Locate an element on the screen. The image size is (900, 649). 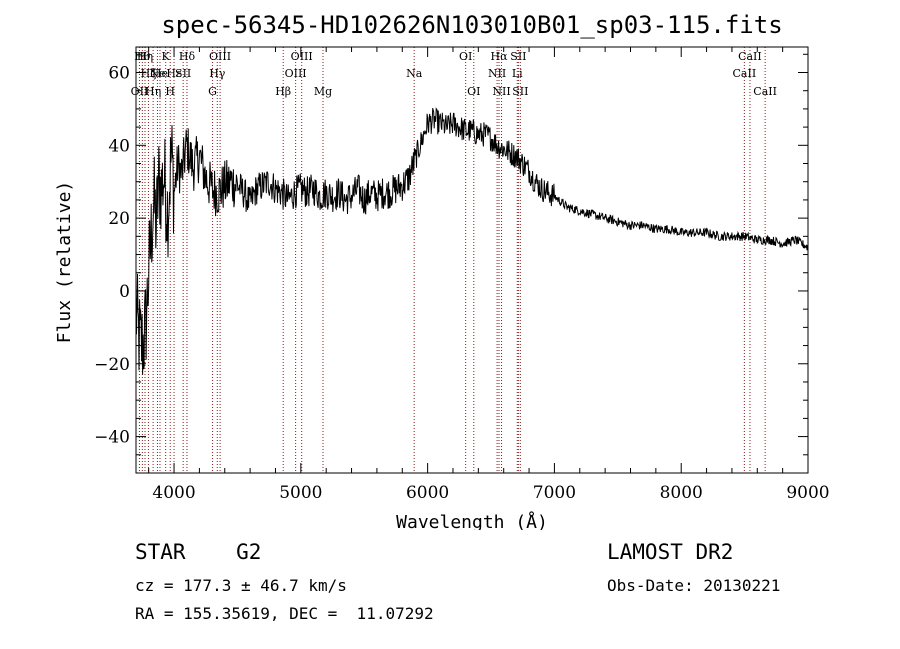
line-label: Mg is located at coordinates (323, 91).